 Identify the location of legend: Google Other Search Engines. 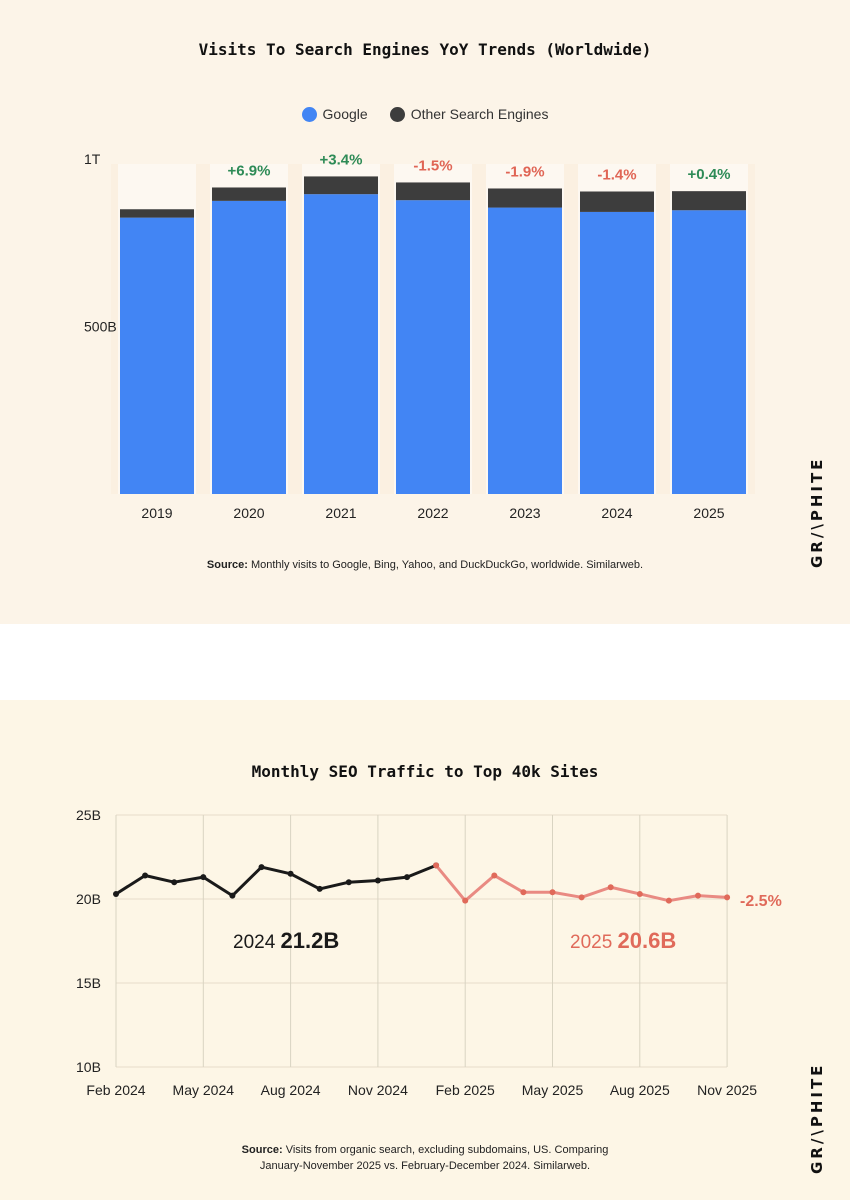
(425, 114).